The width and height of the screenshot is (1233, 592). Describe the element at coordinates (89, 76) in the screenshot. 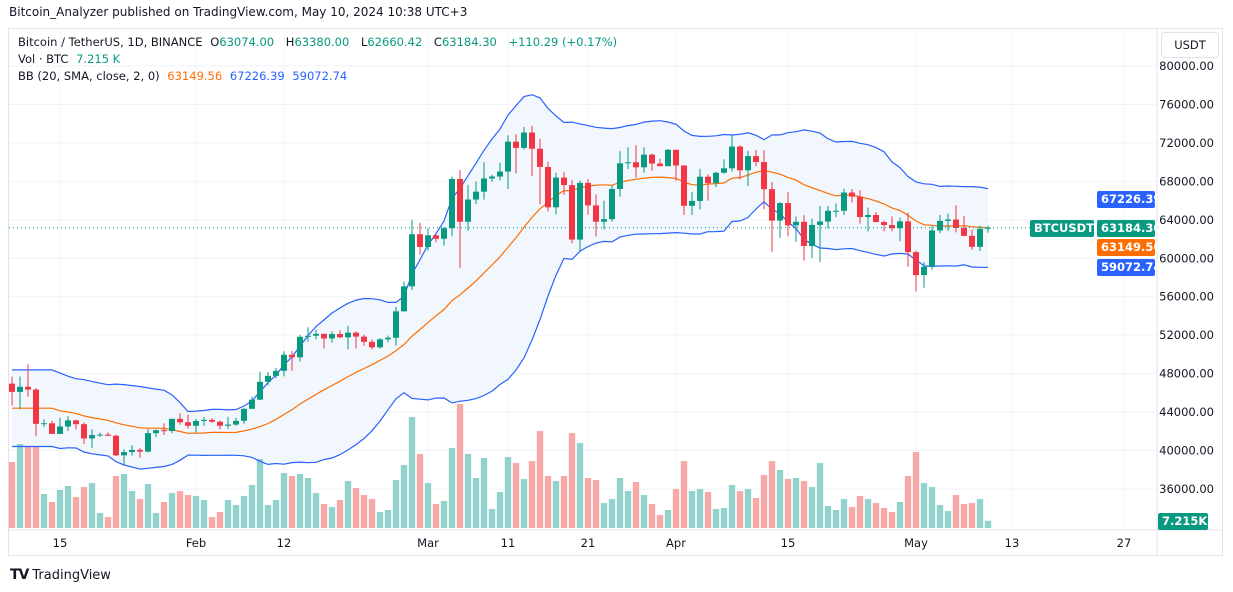

I see `legend-bb-label: BB (20, SMA, close, 2, 0)` at that location.